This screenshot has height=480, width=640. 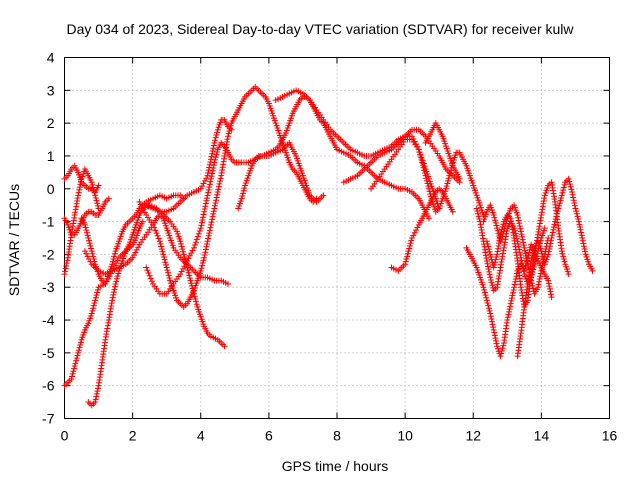 I want to click on x-axis-label: GPS time / hours, so click(x=335, y=466).